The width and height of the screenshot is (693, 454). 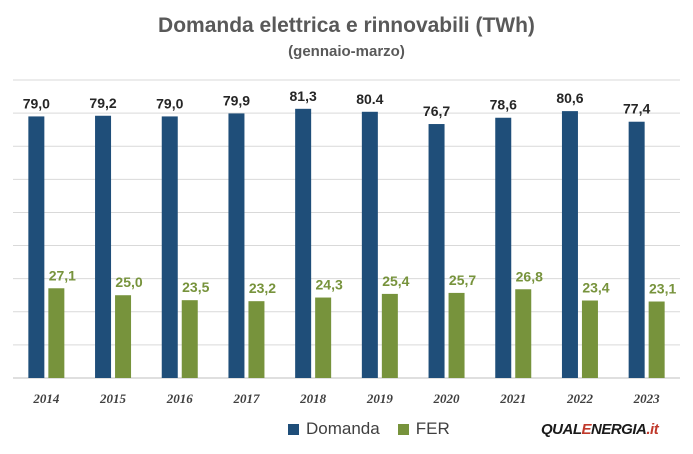 What do you see at coordinates (586, 429) in the screenshot?
I see `logo-part-e: E` at bounding box center [586, 429].